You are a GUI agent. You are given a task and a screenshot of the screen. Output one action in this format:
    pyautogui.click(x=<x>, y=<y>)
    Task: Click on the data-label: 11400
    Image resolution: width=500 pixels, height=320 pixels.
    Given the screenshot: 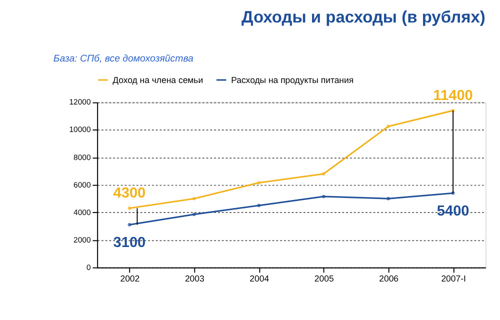 What is the action you would take?
    pyautogui.click(x=453, y=96)
    